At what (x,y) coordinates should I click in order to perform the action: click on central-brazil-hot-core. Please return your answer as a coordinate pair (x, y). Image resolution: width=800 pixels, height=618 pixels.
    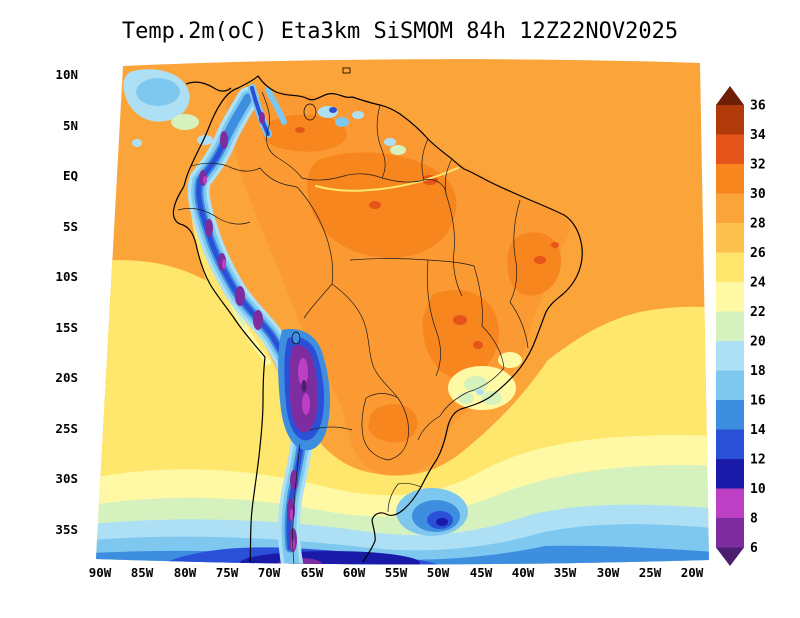
    Looking at the image, I should click on (461, 334).